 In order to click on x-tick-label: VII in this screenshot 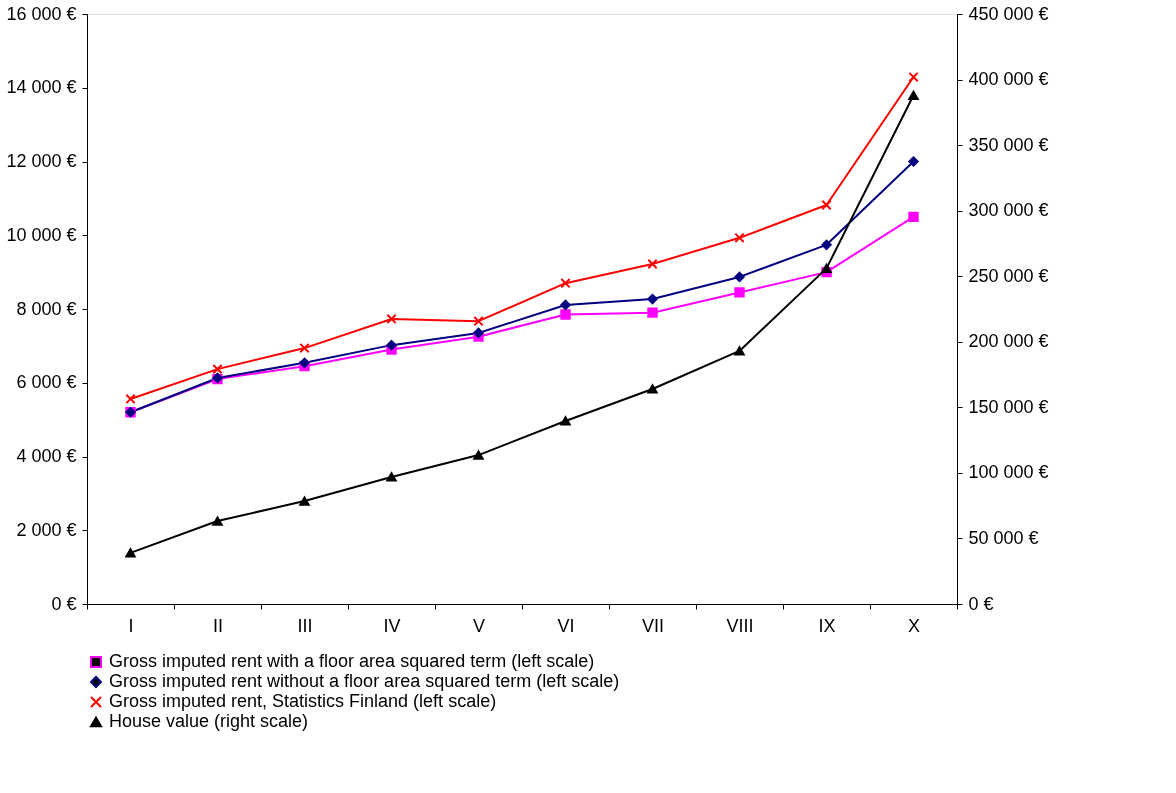, I will do `click(653, 625)`.